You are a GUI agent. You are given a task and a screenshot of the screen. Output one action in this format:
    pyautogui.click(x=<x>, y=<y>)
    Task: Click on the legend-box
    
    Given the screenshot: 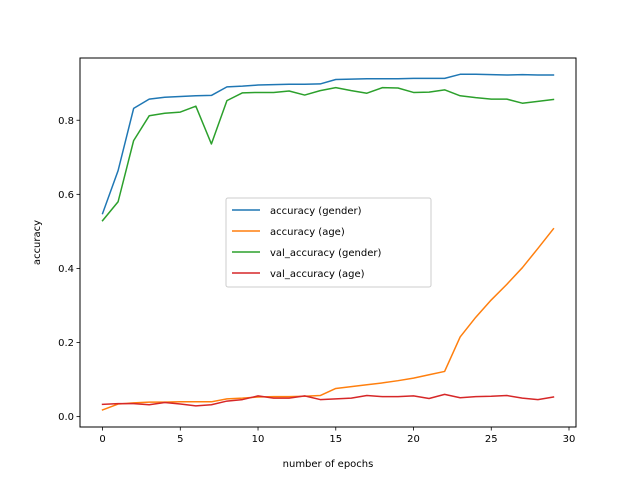 What is the action you would take?
    pyautogui.click(x=328, y=242)
    